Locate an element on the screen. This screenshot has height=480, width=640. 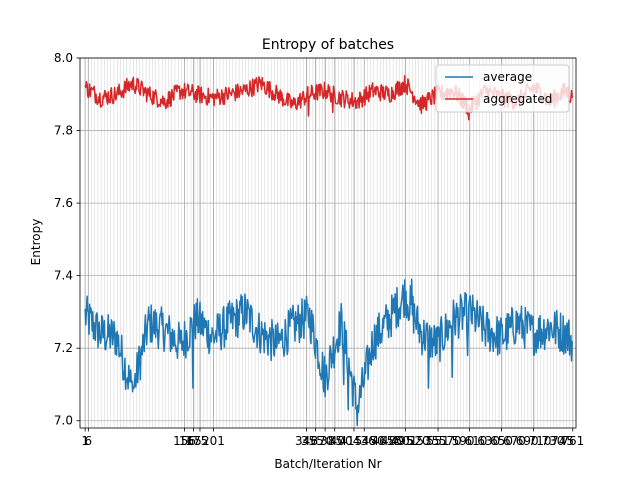
y-tick-label: 8.0 is located at coordinates (63, 58).